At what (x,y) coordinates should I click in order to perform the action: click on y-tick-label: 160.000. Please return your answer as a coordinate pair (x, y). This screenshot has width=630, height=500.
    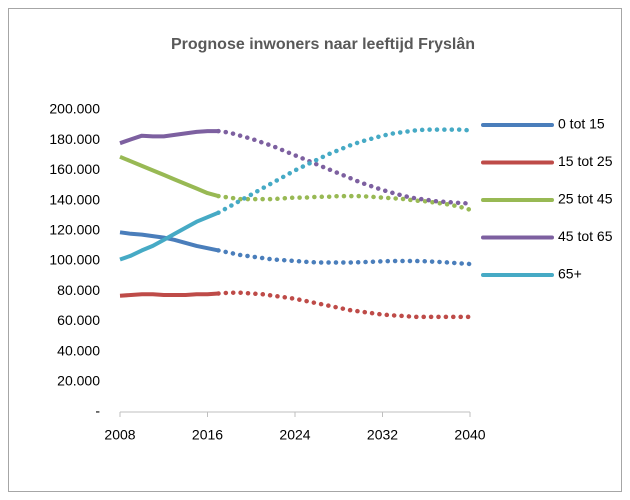
    Looking at the image, I should click on (74, 169).